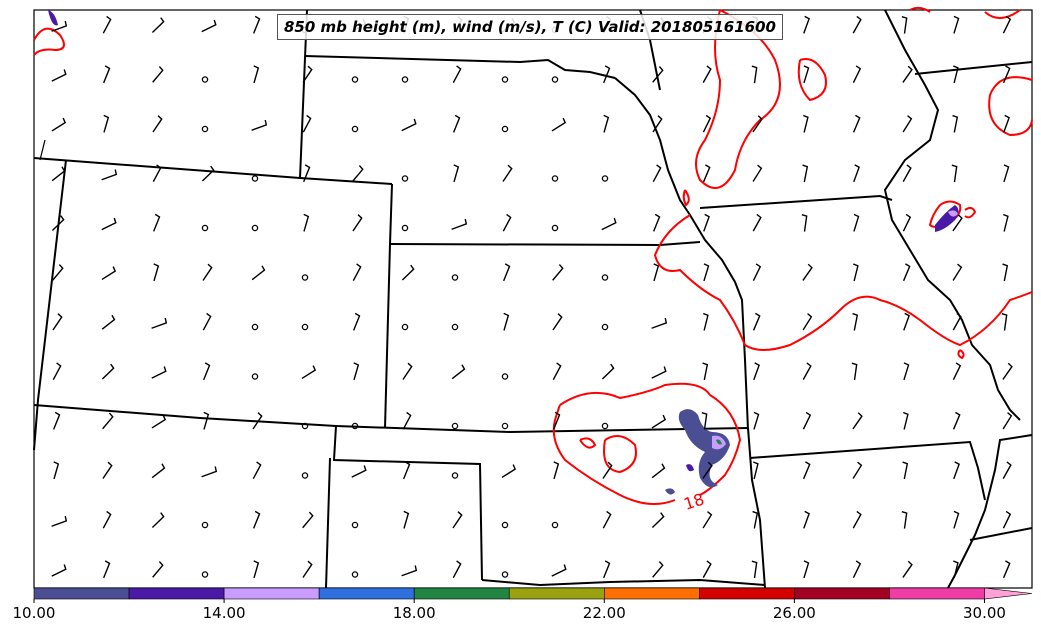 The height and width of the screenshot is (633, 1041). What do you see at coordinates (984, 613) in the screenshot?
I see `colorbar-tick-label: 30.00` at bounding box center [984, 613].